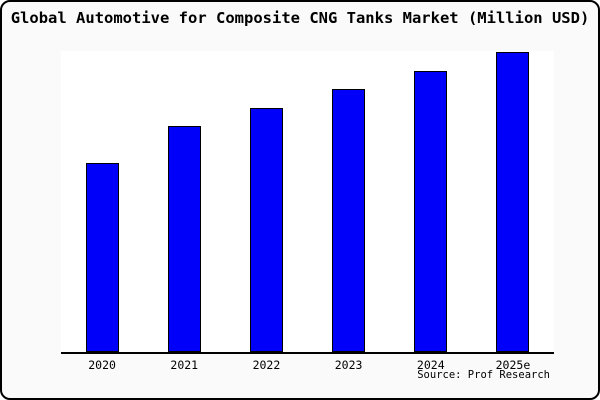 This screenshot has height=400, width=600. Describe the element at coordinates (102, 365) in the screenshot. I see `x-tick-label-2020: 2020` at that location.